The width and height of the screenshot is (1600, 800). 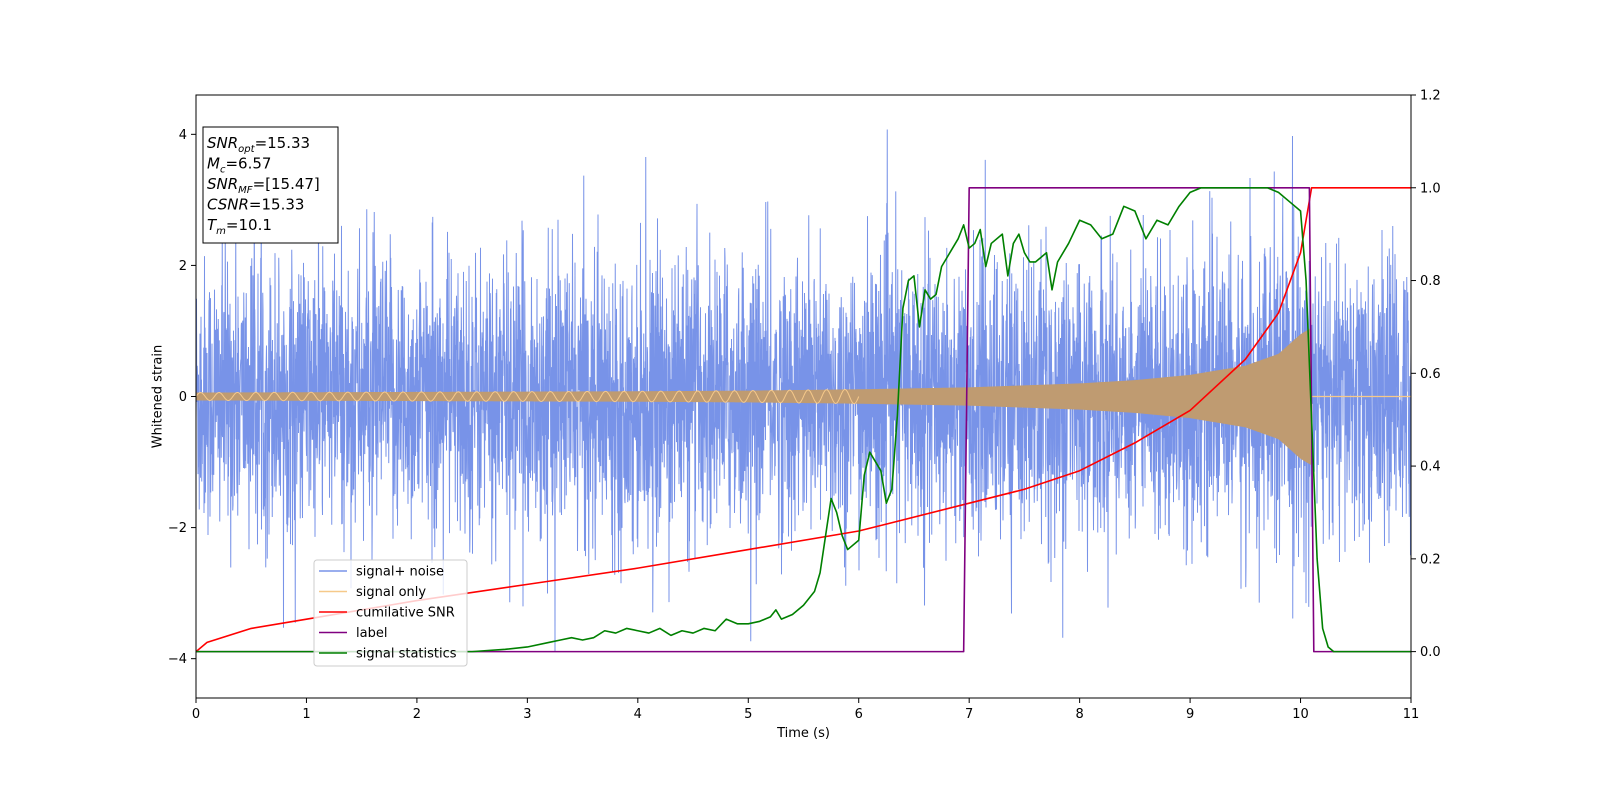 What do you see at coordinates (1430, 559) in the screenshot?
I see `y-right-tick-label: 0.2` at bounding box center [1430, 559].